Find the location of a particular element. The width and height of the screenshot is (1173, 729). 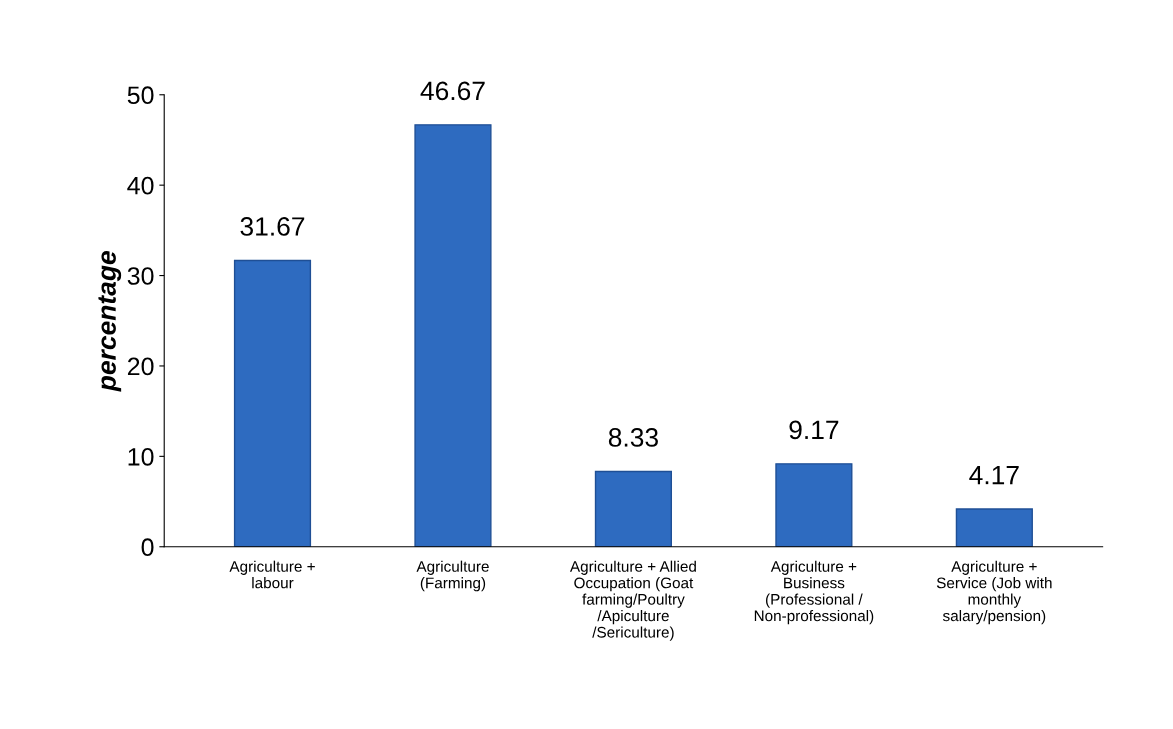

x-tick-label: Agriculture + Business (Professional / Non-professional) is located at coordinates (814, 592).